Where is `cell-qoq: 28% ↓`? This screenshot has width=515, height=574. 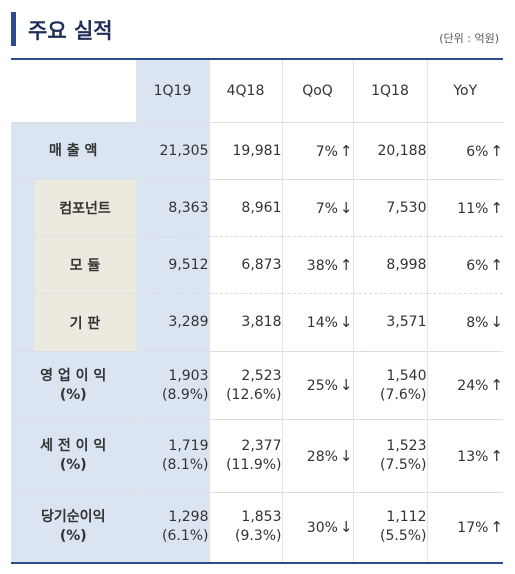 cell-qoq: 28% ↓ is located at coordinates (317, 456).